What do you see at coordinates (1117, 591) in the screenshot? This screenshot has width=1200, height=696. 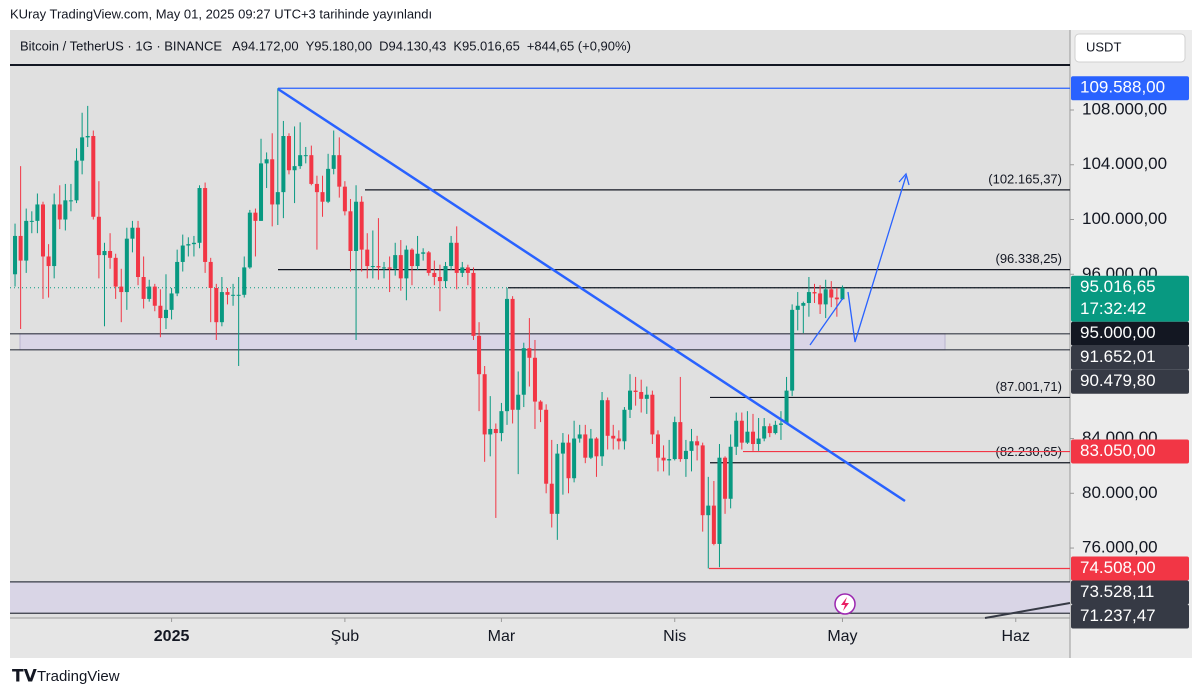 I see `price-badge-label: 73.528,11` at bounding box center [1117, 591].